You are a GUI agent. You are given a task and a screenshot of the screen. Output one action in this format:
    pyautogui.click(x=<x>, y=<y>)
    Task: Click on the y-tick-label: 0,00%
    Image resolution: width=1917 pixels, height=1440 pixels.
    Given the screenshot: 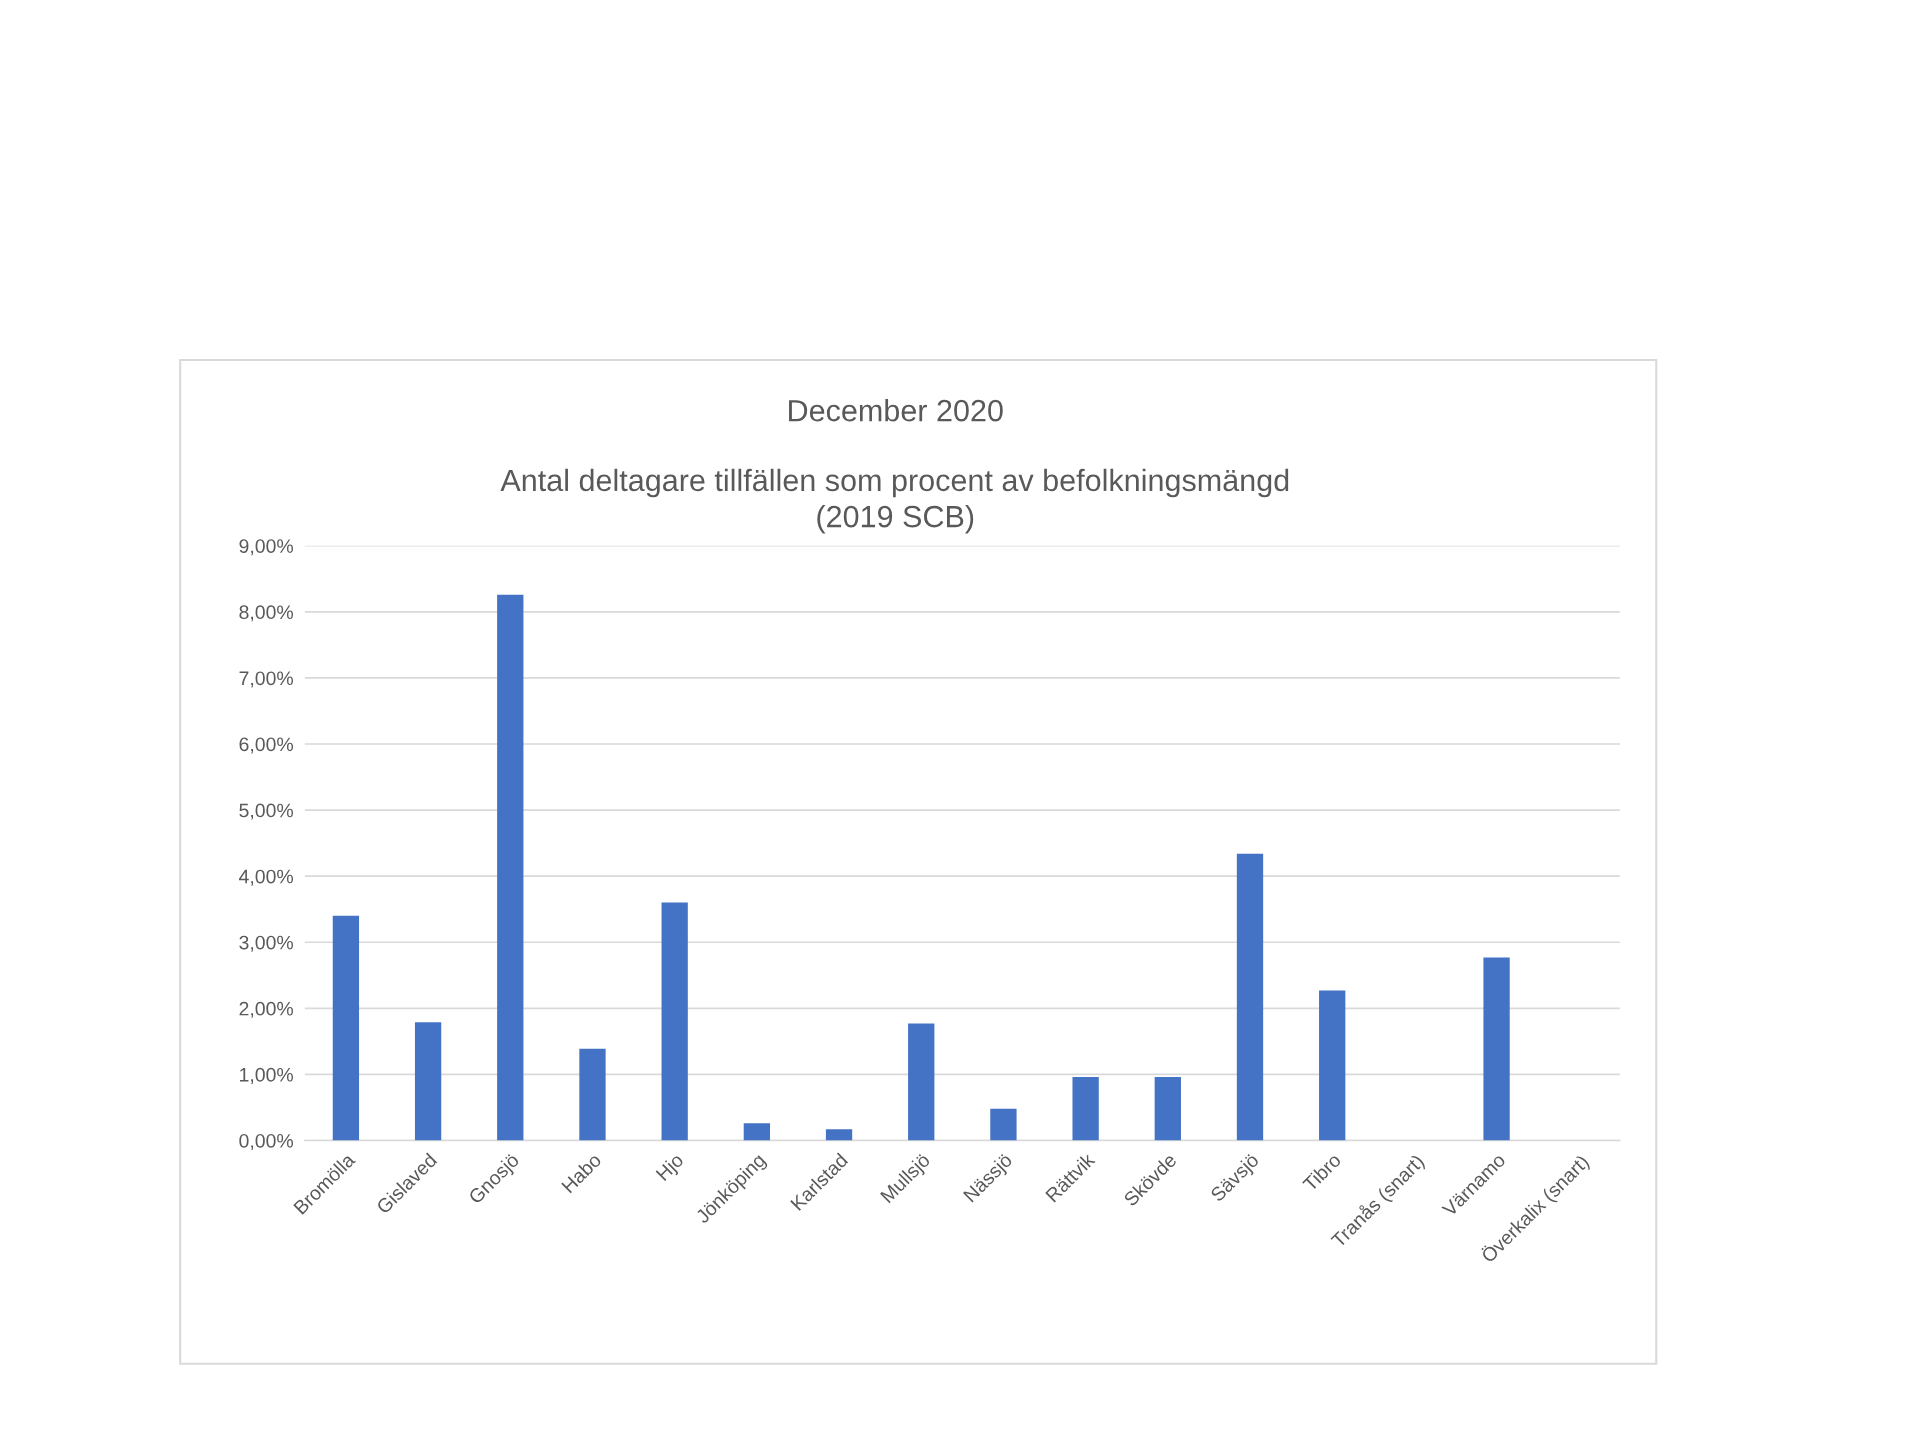 What is the action you would take?
    pyautogui.click(x=266, y=1142)
    